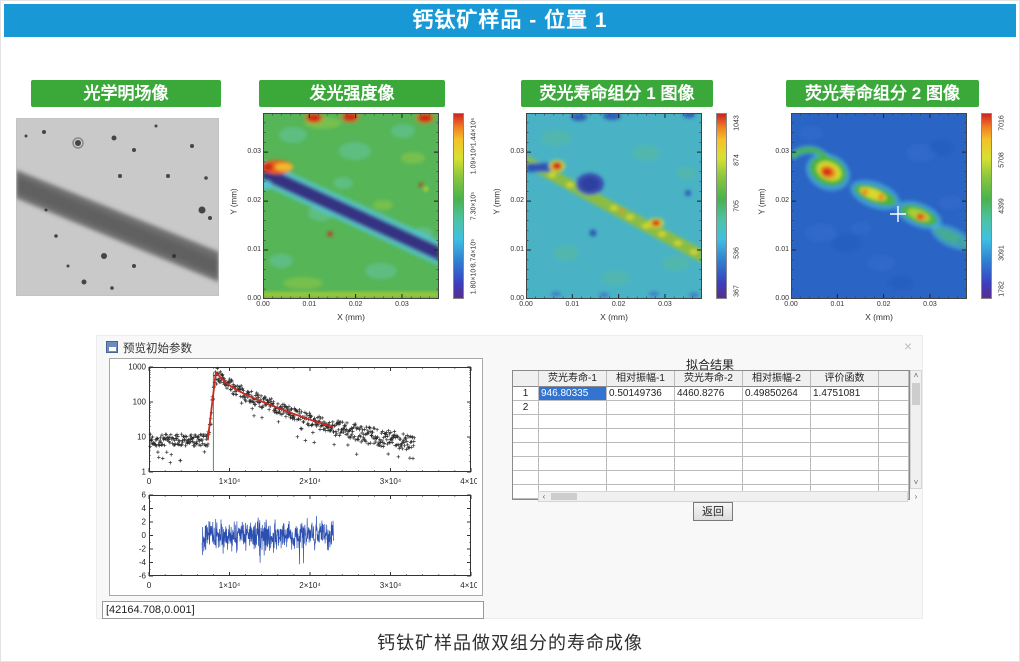  I want to click on v-scroll-thumb, so click(916, 394).